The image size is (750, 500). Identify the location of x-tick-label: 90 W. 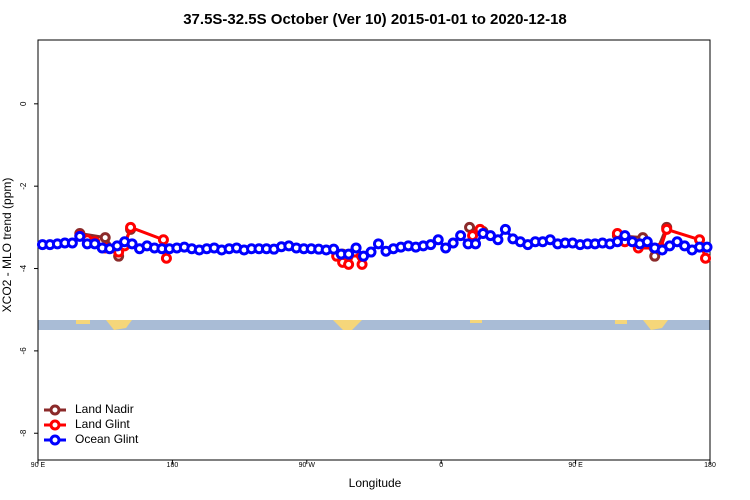
(307, 465).